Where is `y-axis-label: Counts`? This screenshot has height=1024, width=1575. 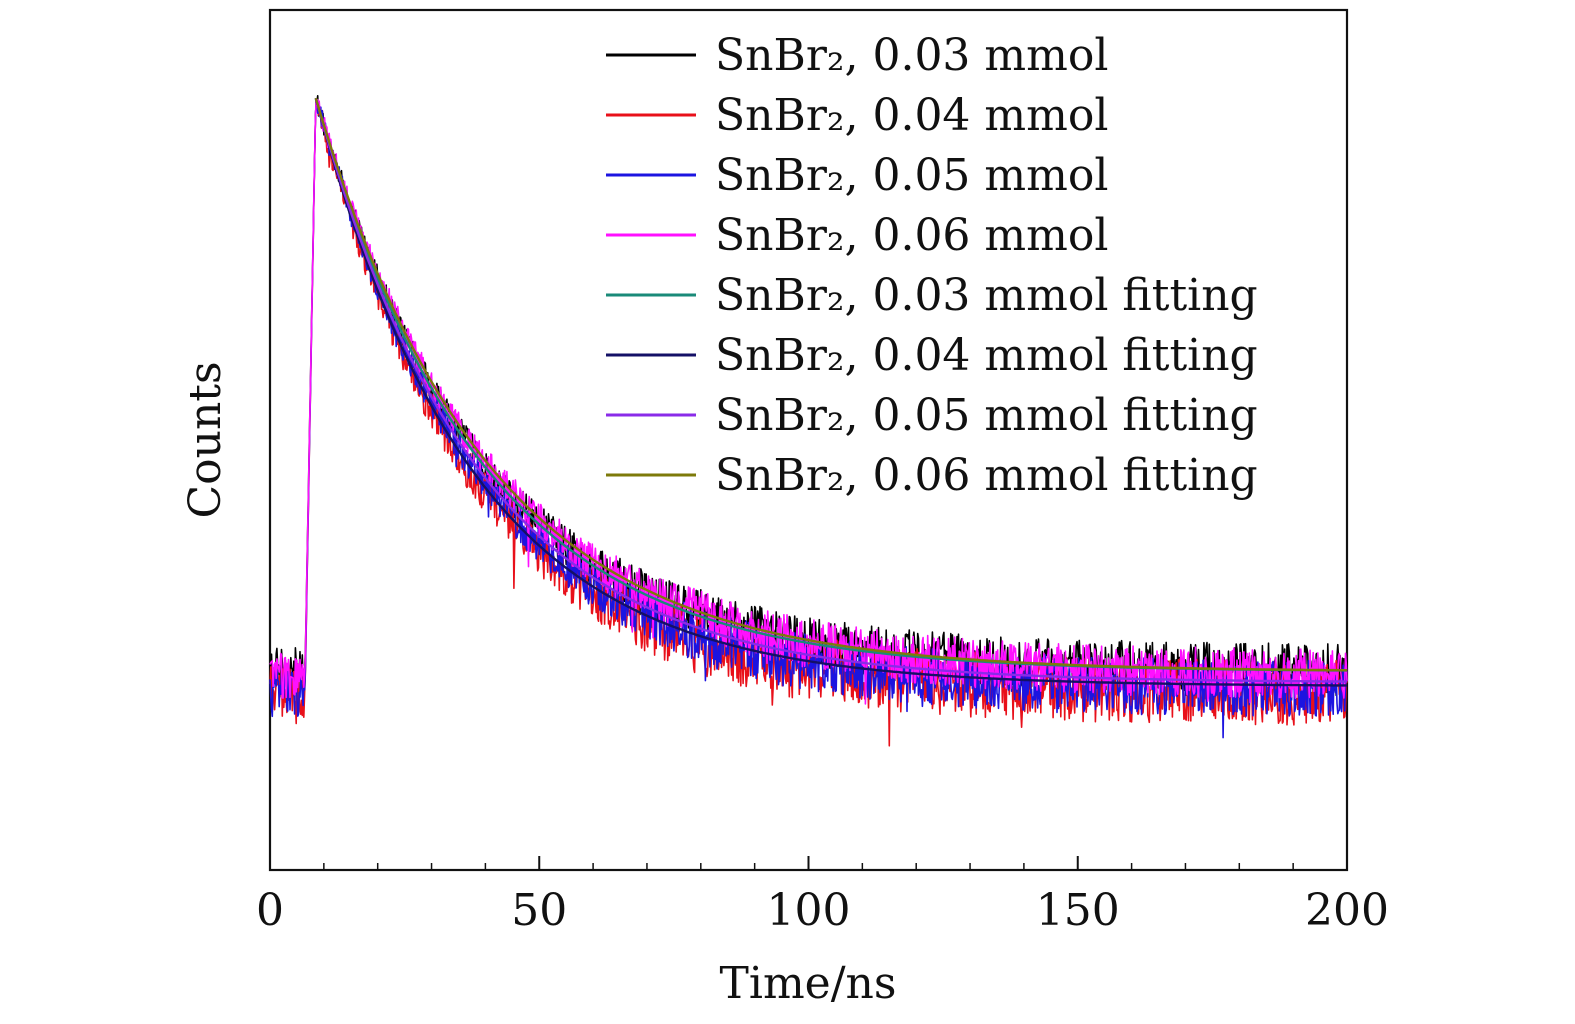 y-axis-label: Counts is located at coordinates (205, 439).